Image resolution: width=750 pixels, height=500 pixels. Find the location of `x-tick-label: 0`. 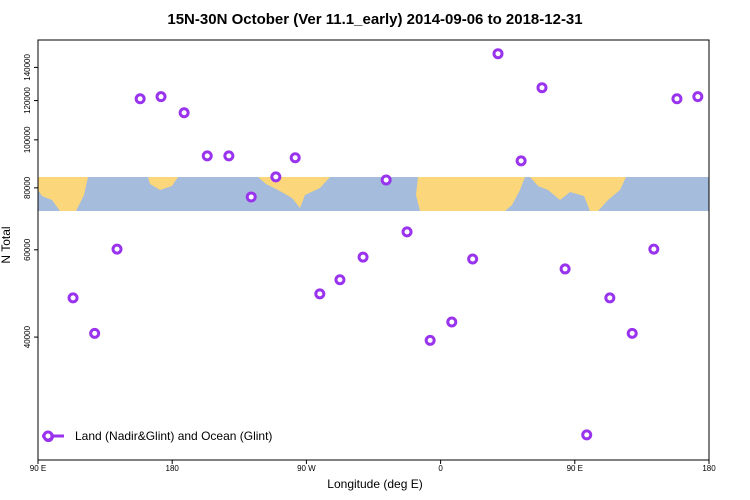

x-tick-label: 0 is located at coordinates (440, 468).